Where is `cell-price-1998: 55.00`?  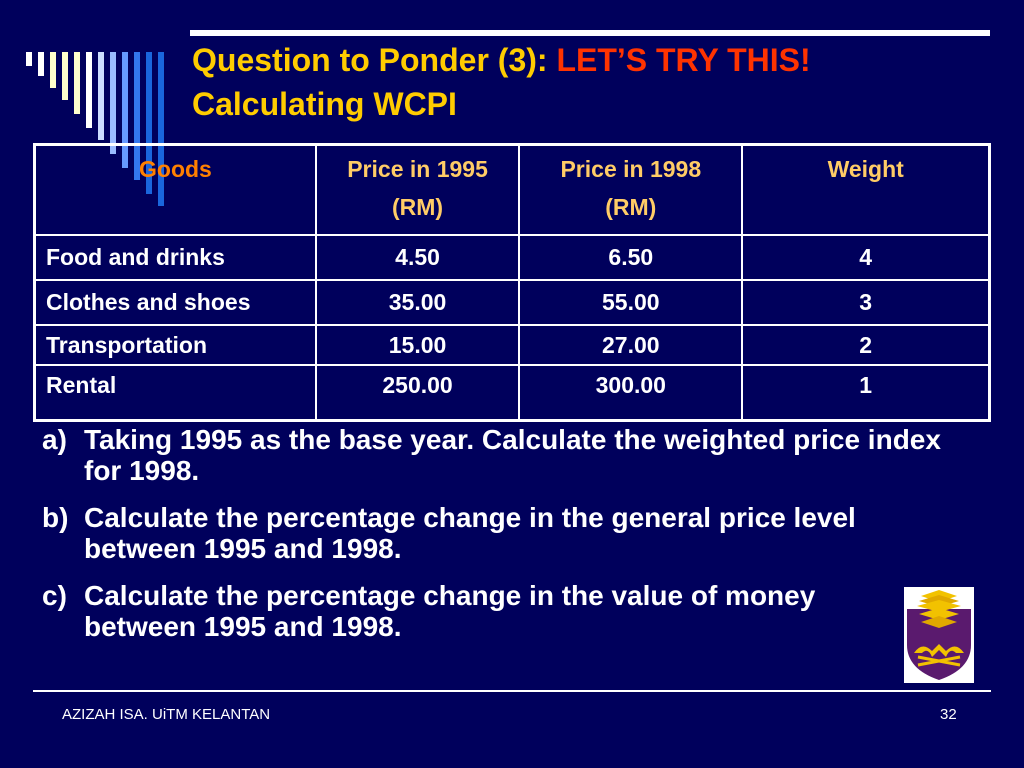 cell-price-1998: 55.00 is located at coordinates (631, 302).